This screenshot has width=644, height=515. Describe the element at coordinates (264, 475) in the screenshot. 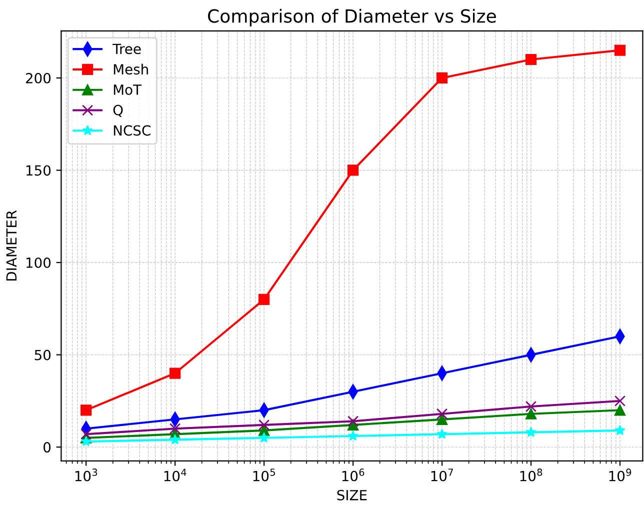

I see `x-tick-label: 10$^{5}$` at that location.